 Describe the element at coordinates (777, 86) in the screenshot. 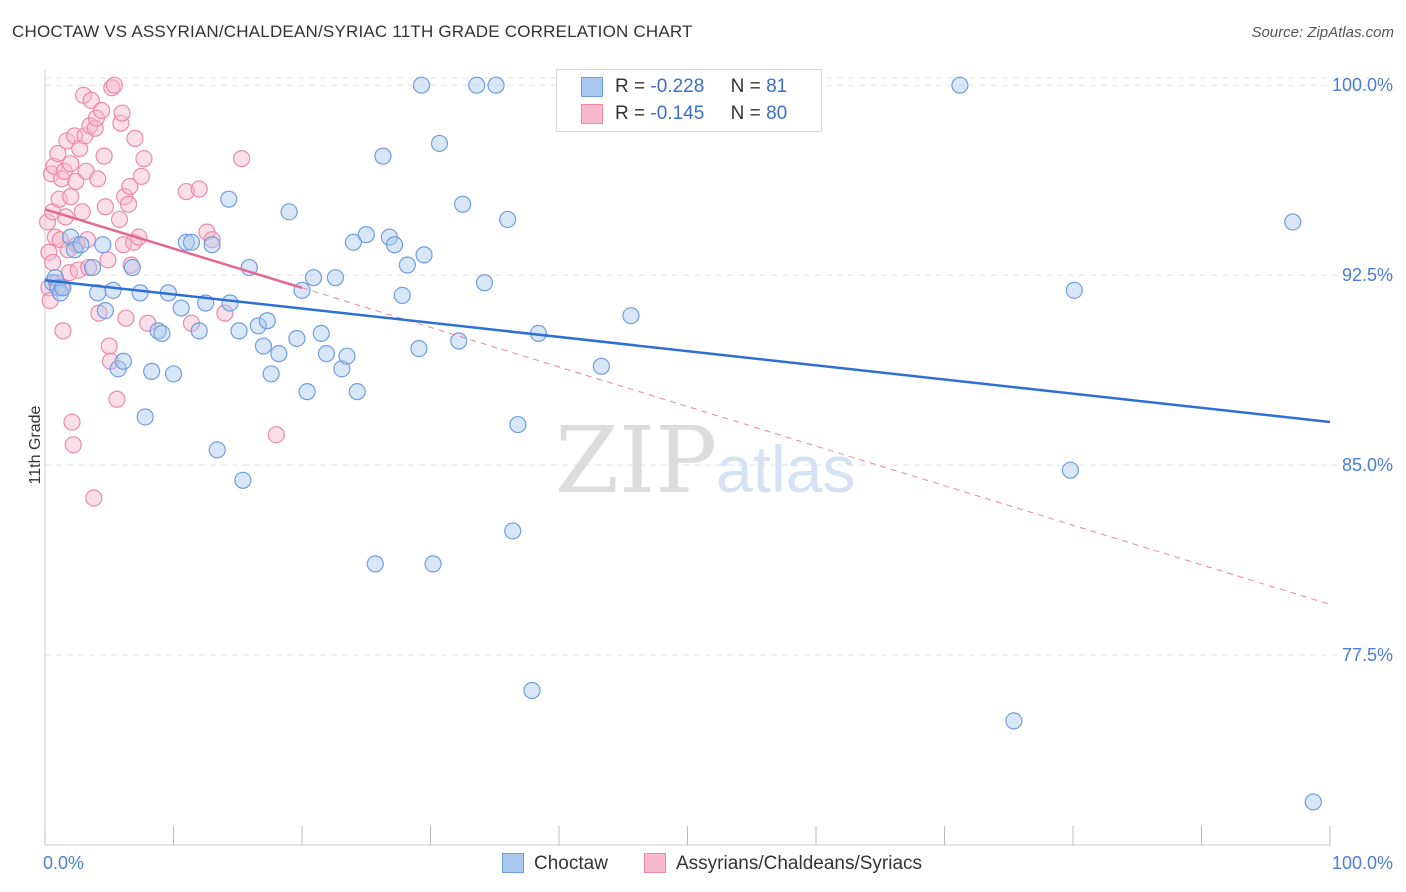

I see `legend-n-value: 81` at that location.